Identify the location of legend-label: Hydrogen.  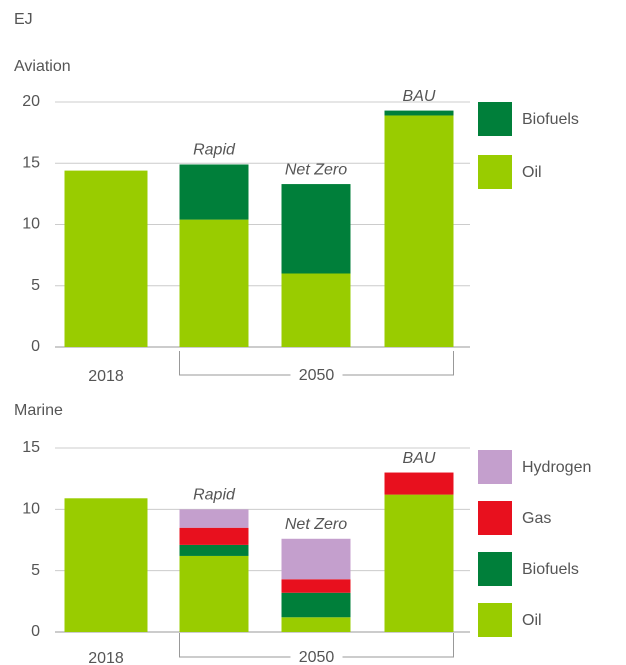
(556, 467).